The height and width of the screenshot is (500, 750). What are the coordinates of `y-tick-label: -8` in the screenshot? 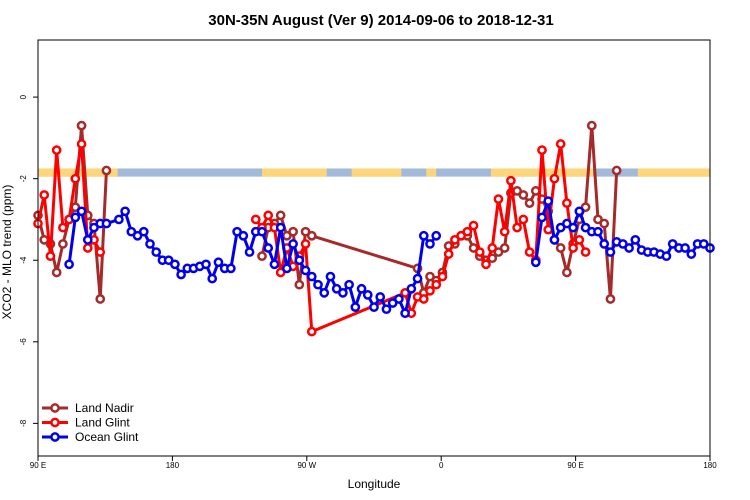 It's located at (23, 423).